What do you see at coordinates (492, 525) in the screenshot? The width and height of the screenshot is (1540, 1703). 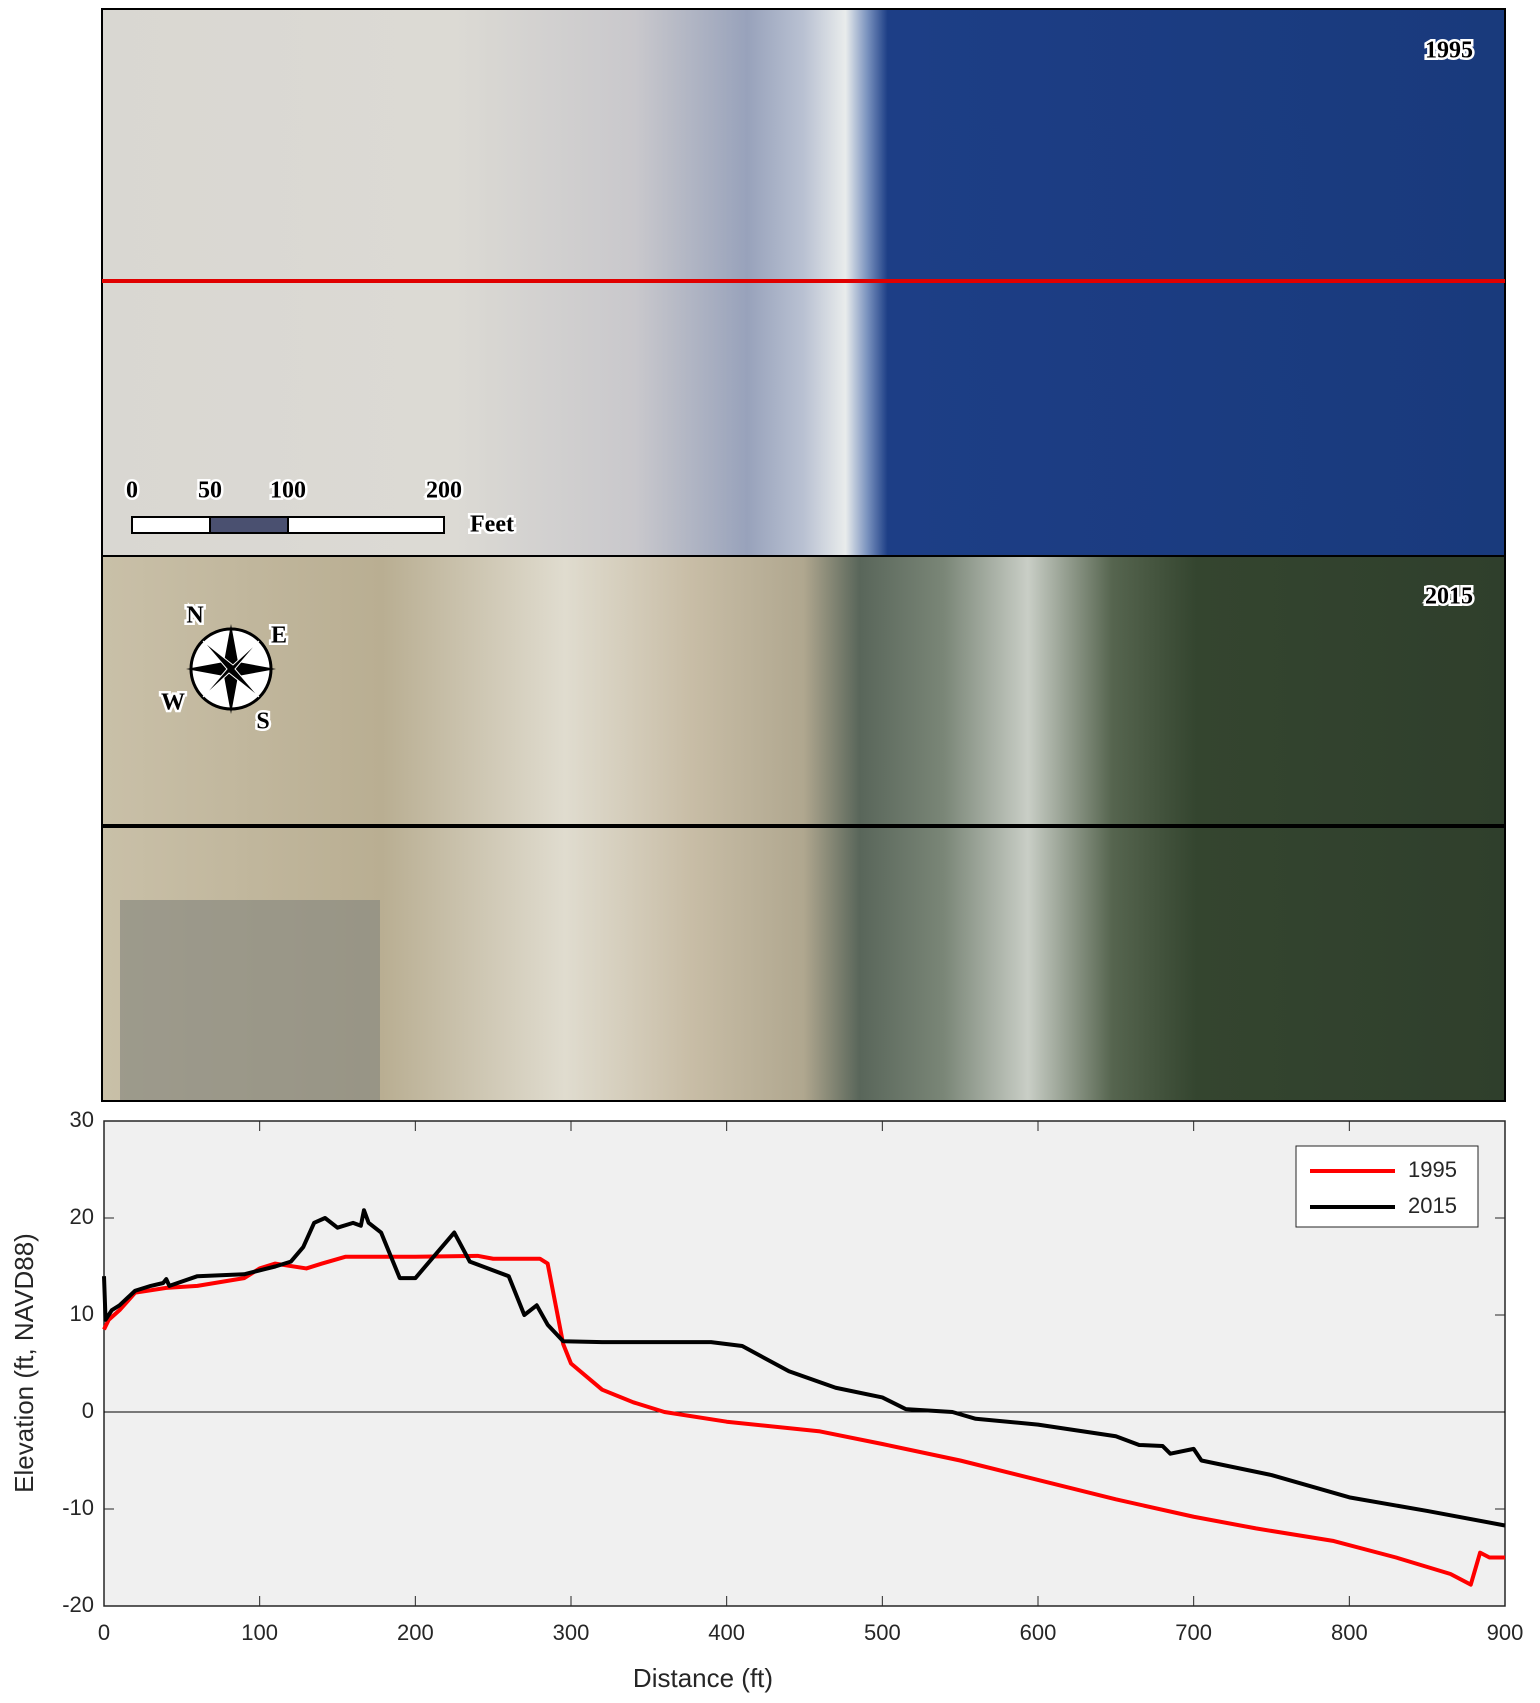 I see `scale-unit: Feet` at bounding box center [492, 525].